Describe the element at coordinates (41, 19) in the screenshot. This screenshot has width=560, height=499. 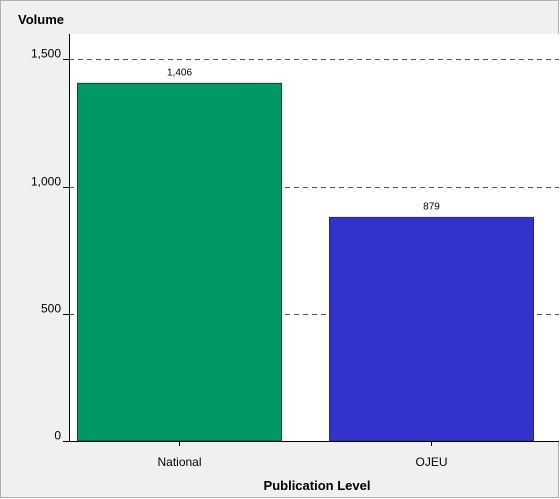
I see `y-axis-title: Volume` at that location.